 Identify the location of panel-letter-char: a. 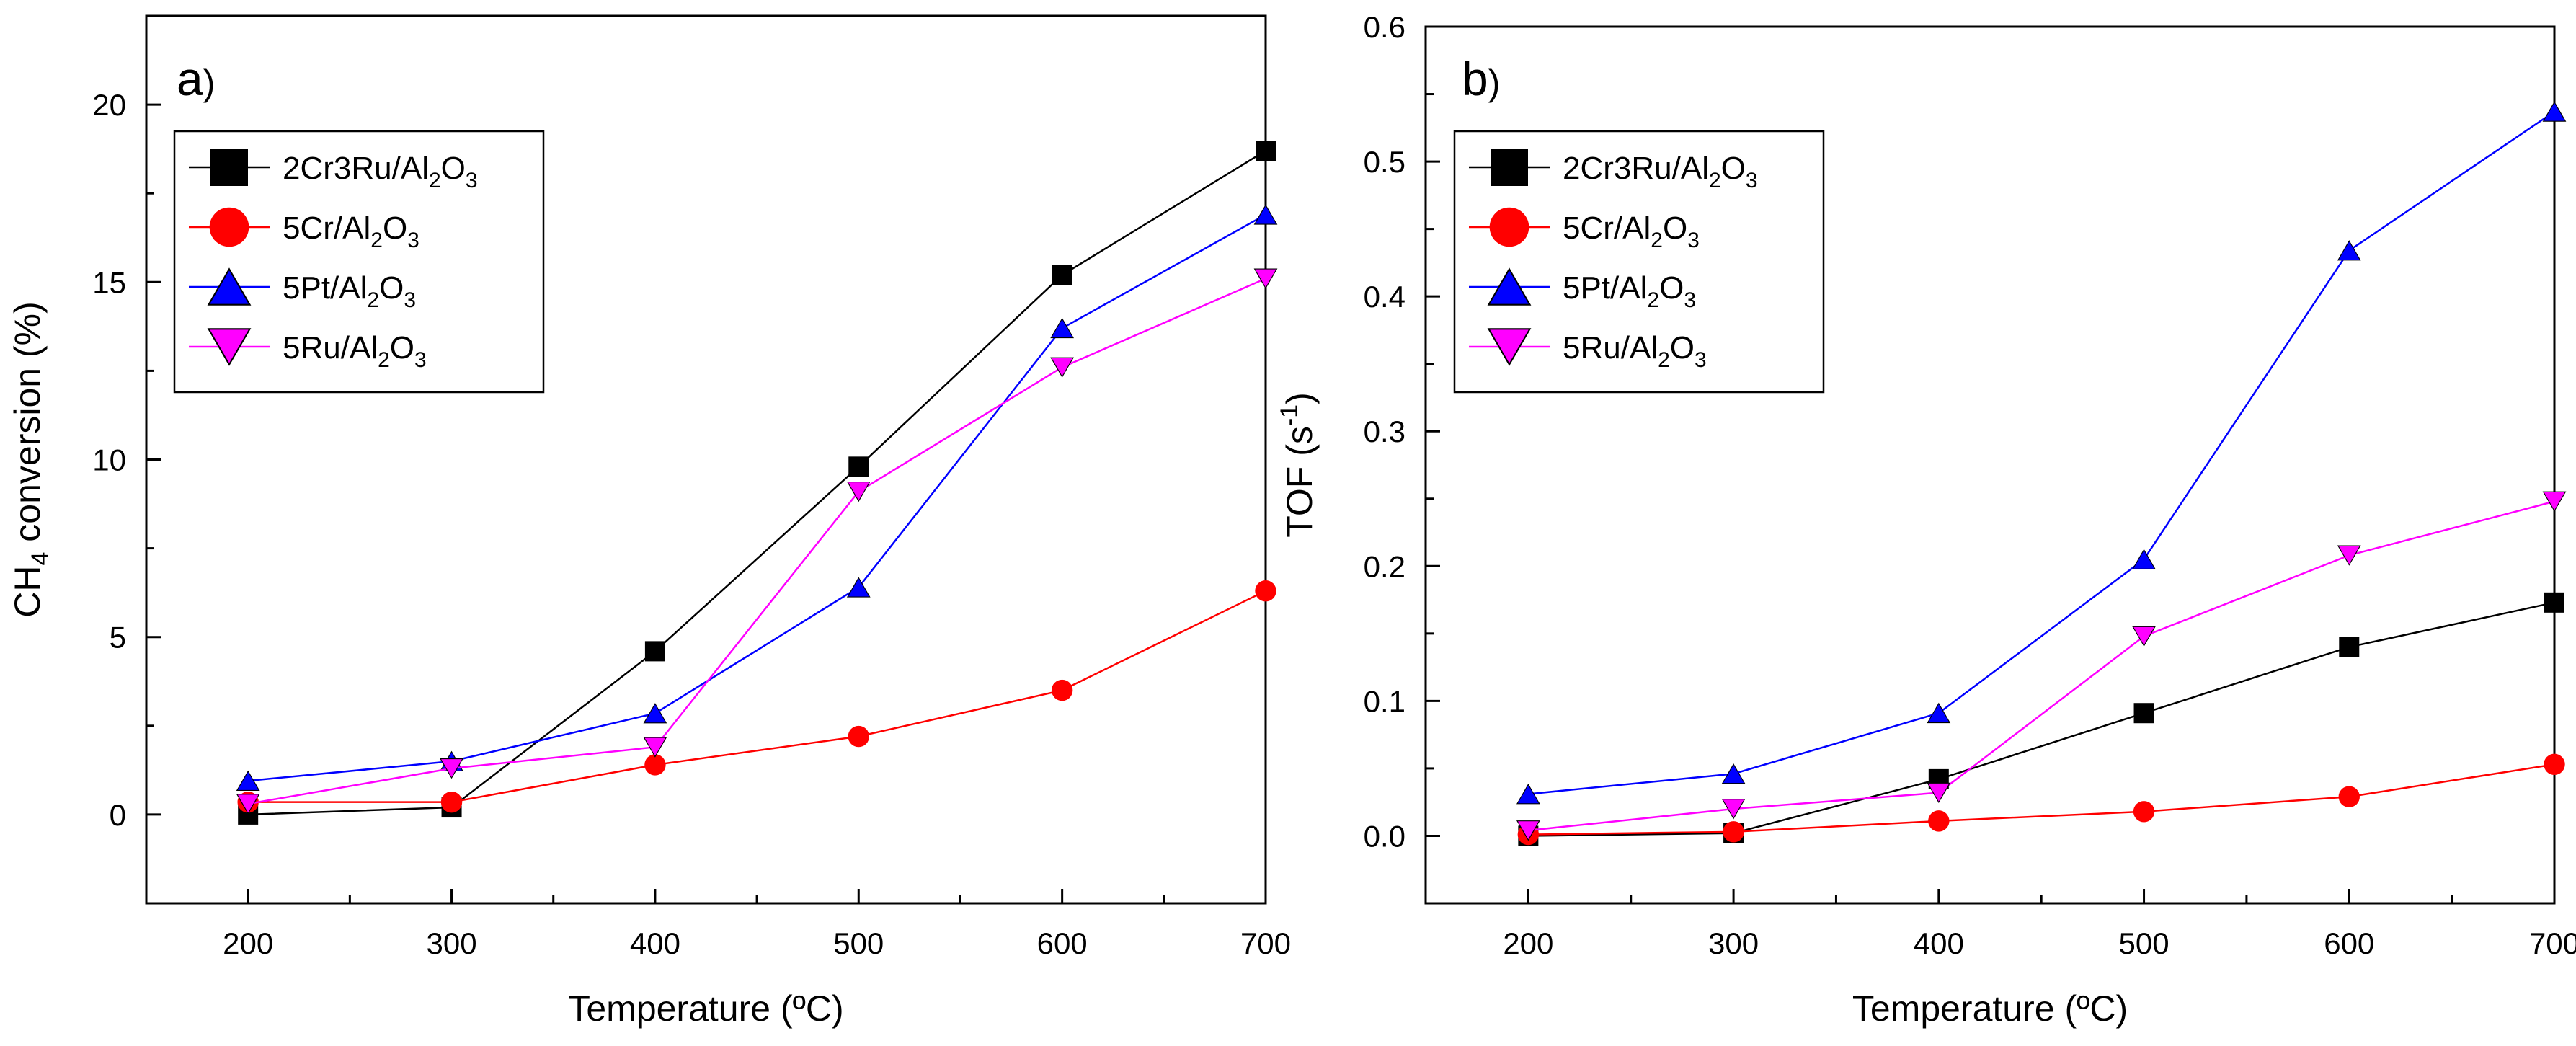
(190, 78).